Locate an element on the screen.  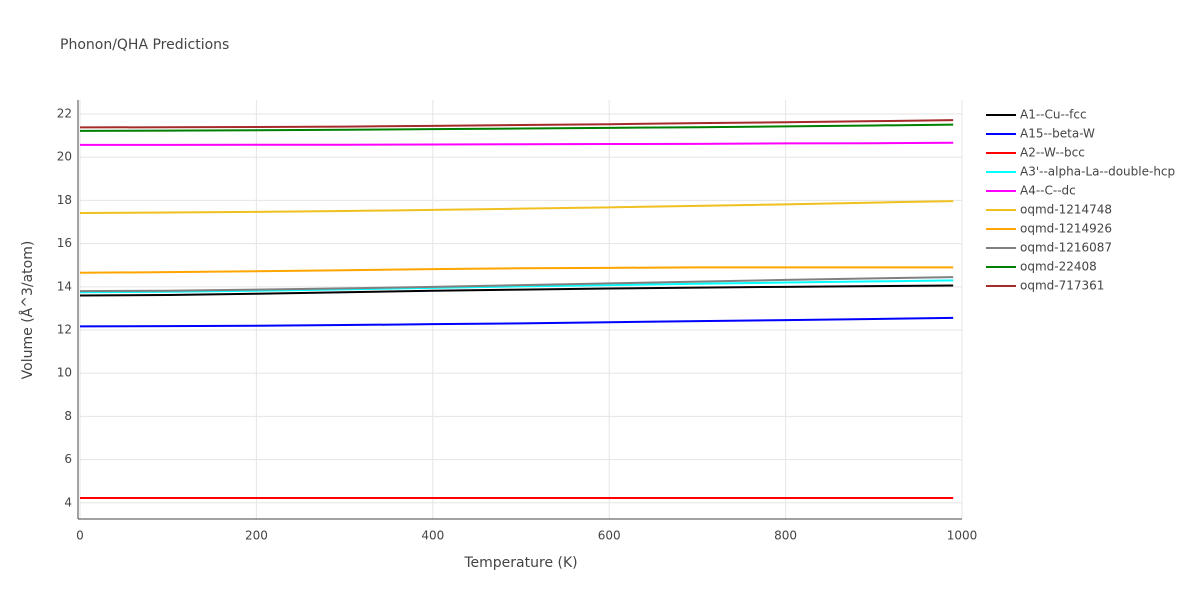
legend-label: oqmd-1214926 is located at coordinates (1066, 229).